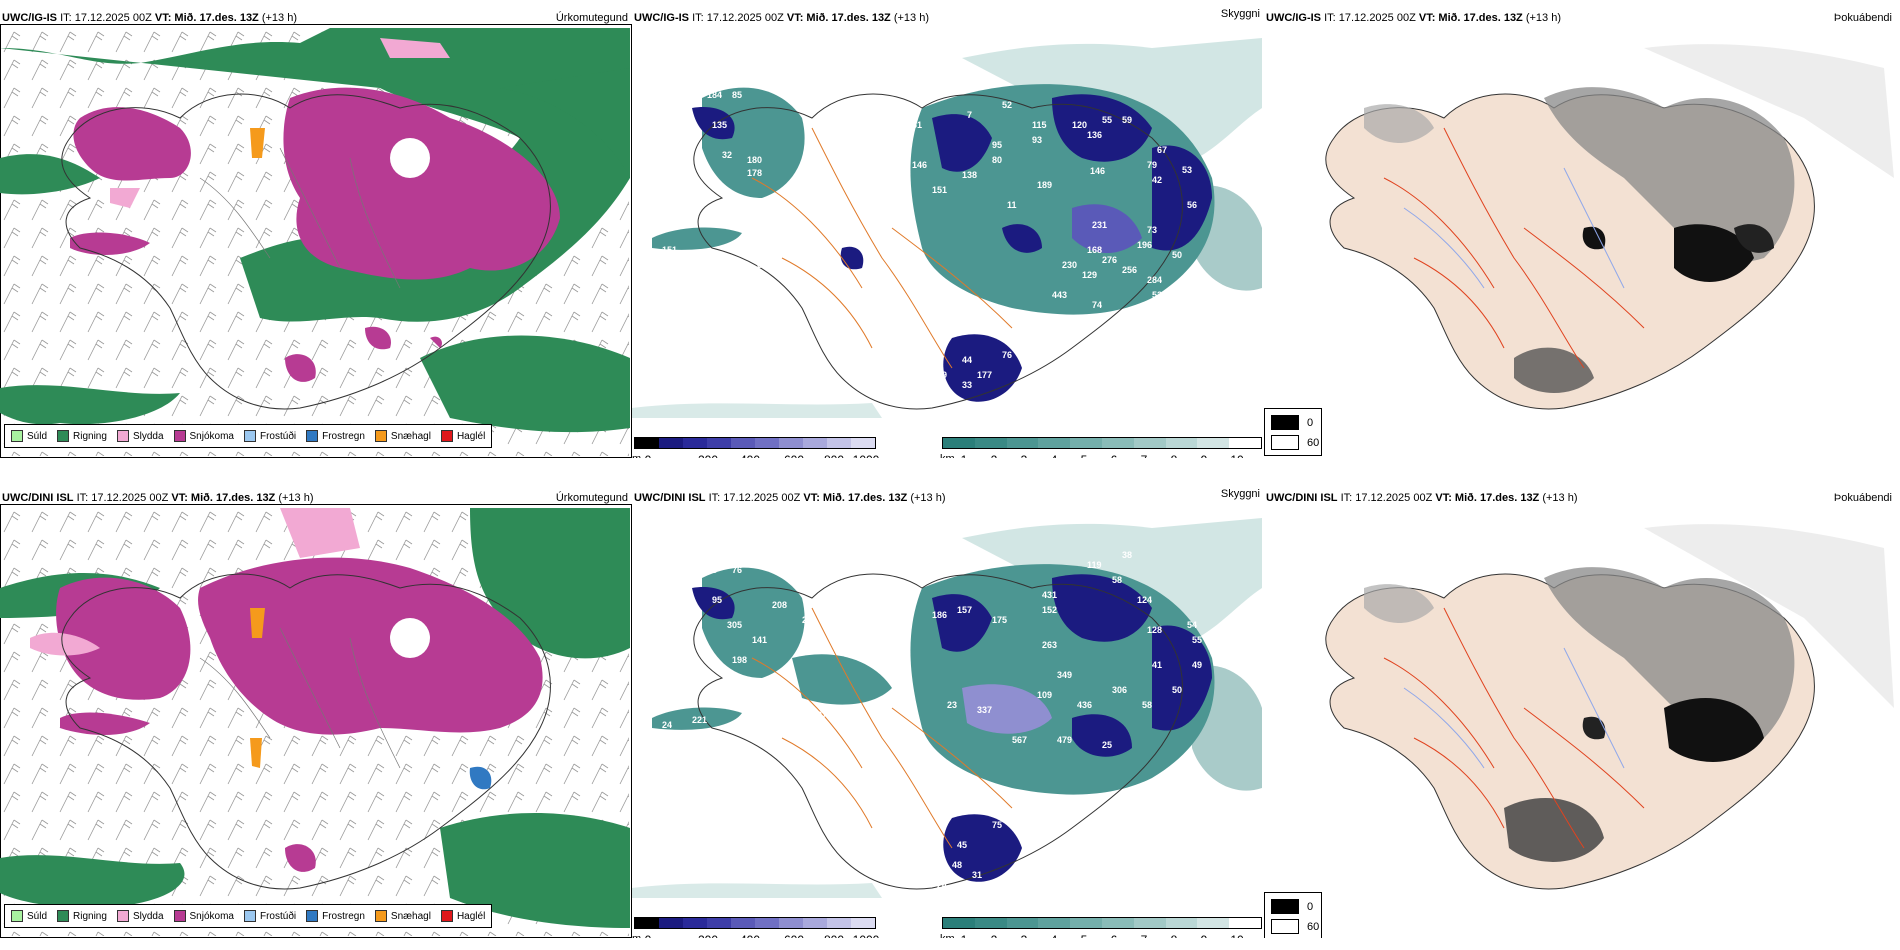 This screenshot has height=950, width=1900. I want to click on svg-text: 263, so click(1049, 645).